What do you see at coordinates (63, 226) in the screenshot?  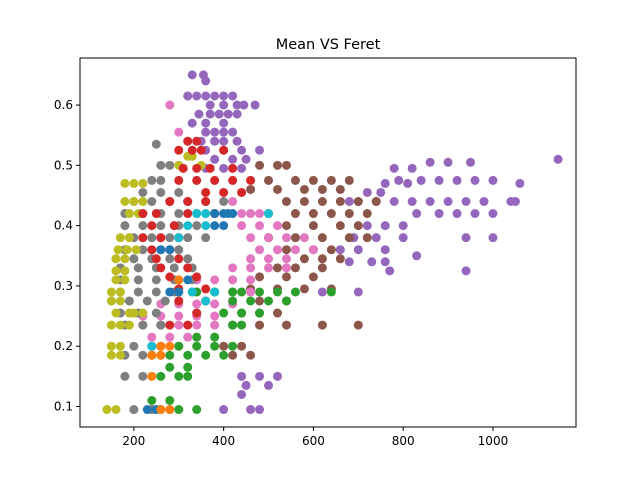 I see `y-tick-label: 0.4` at bounding box center [63, 226].